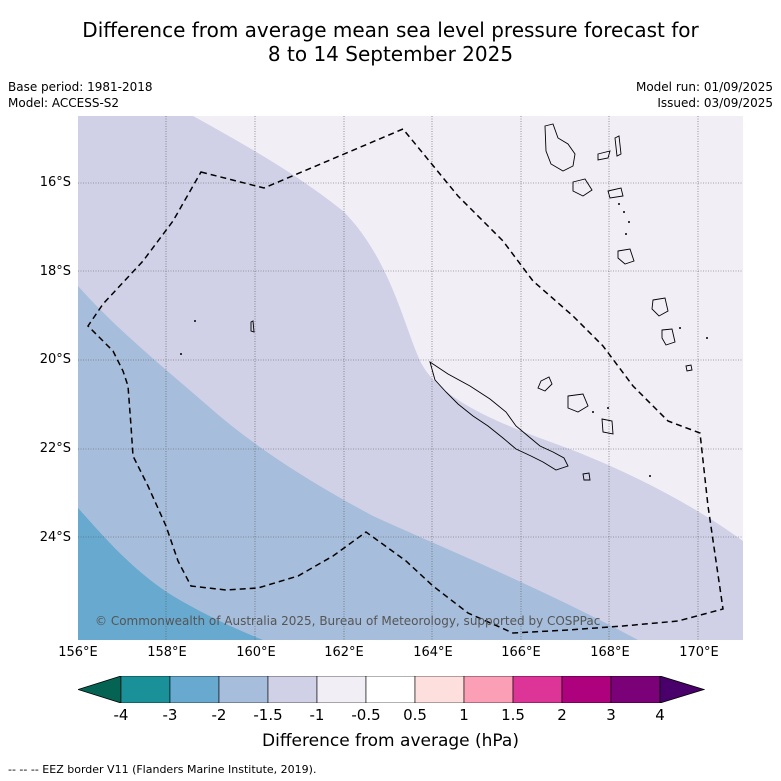 The width and height of the screenshot is (781, 781). I want to click on lon-label-160e: 160°E, so click(256, 652).